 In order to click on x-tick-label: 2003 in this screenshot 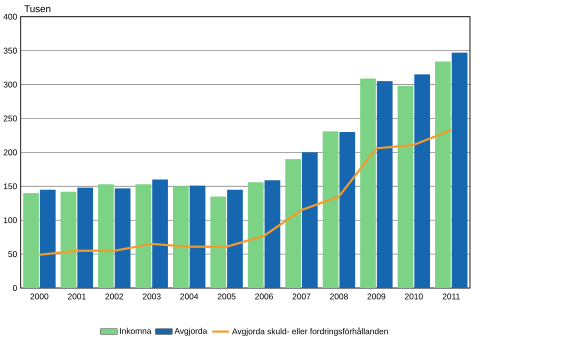, I will do `click(151, 297)`.